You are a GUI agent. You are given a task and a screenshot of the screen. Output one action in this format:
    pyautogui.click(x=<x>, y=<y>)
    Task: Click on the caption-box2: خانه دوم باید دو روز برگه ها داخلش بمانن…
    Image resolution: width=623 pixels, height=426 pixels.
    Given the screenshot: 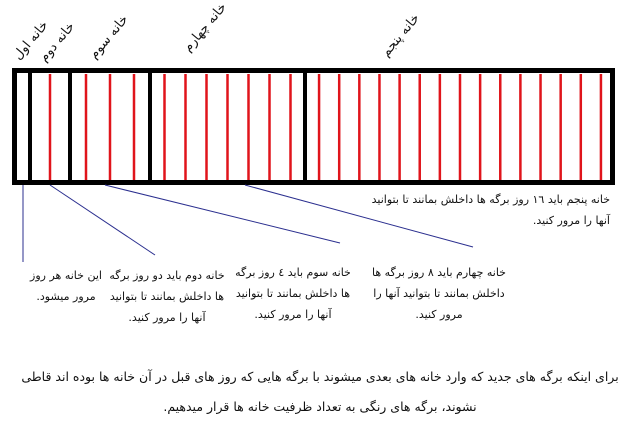 What is the action you would take?
    pyautogui.click(x=167, y=296)
    